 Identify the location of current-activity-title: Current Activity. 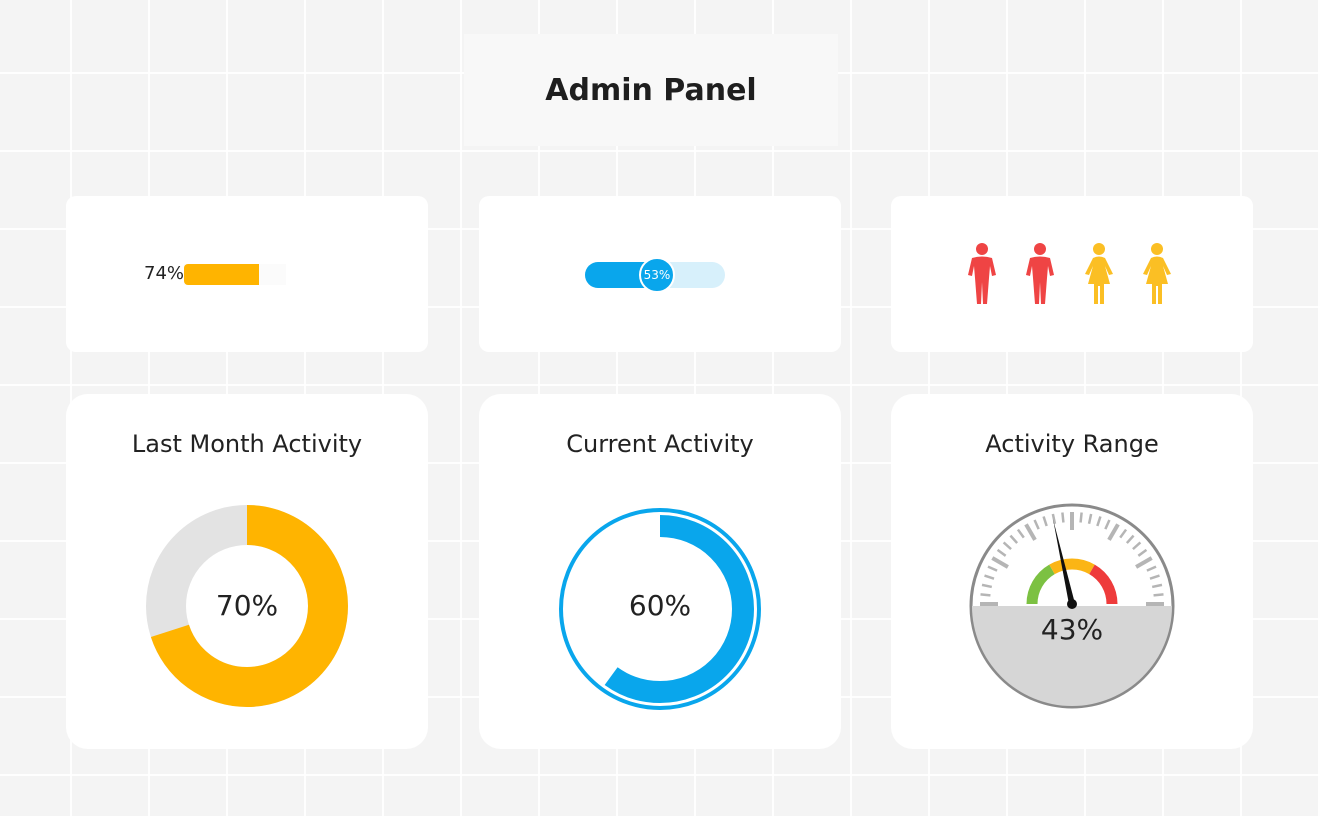
(660, 444).